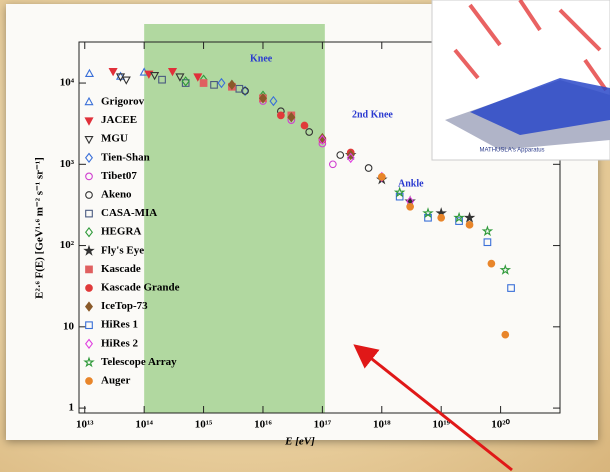 This screenshot has height=472, width=610. I want to click on annotation: Ankle, so click(411, 183).